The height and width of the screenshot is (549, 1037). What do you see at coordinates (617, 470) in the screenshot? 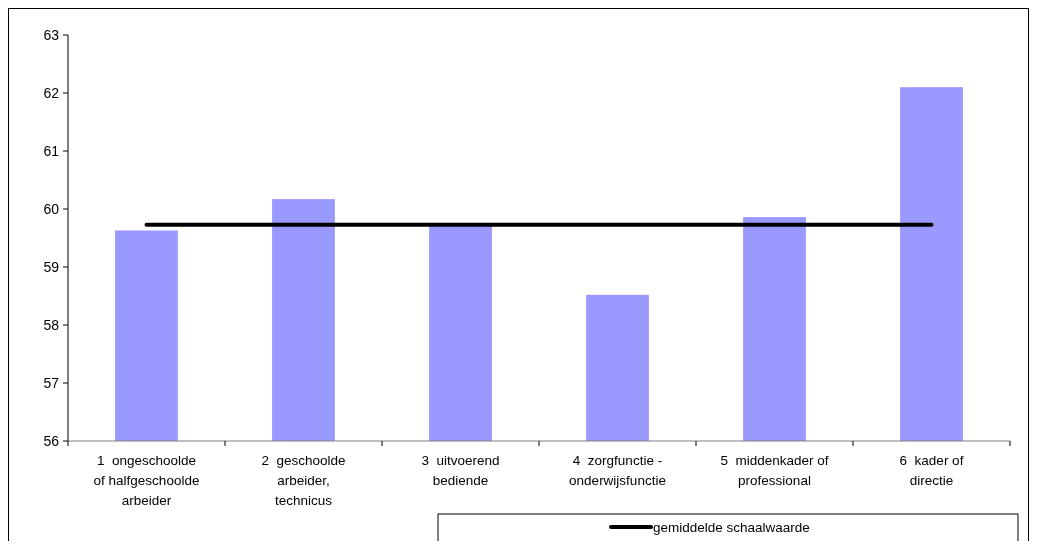
I see `x-tick-label: 4 zorgfunctie - onderwijsfunctie` at bounding box center [617, 470].